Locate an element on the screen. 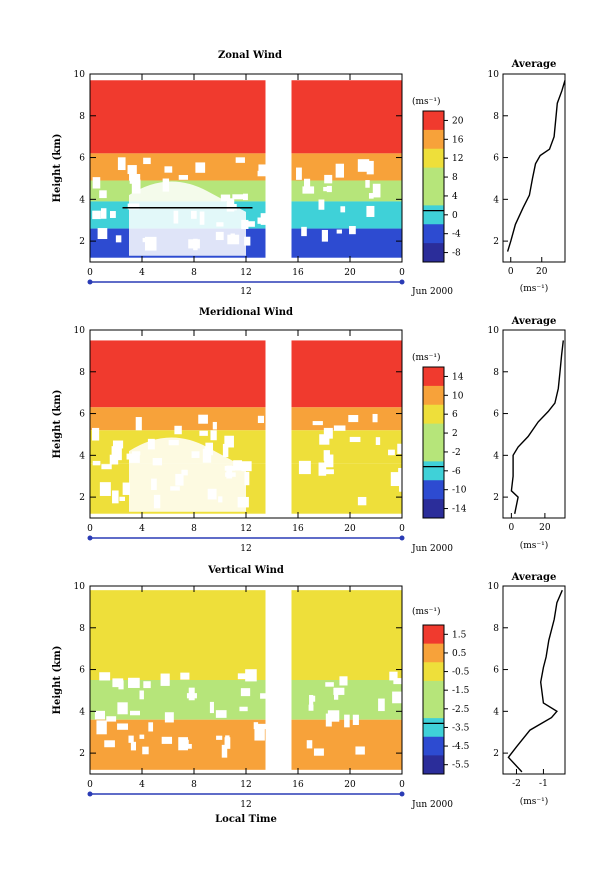  colorbar-tick-label: -2 is located at coordinates (456, 453).